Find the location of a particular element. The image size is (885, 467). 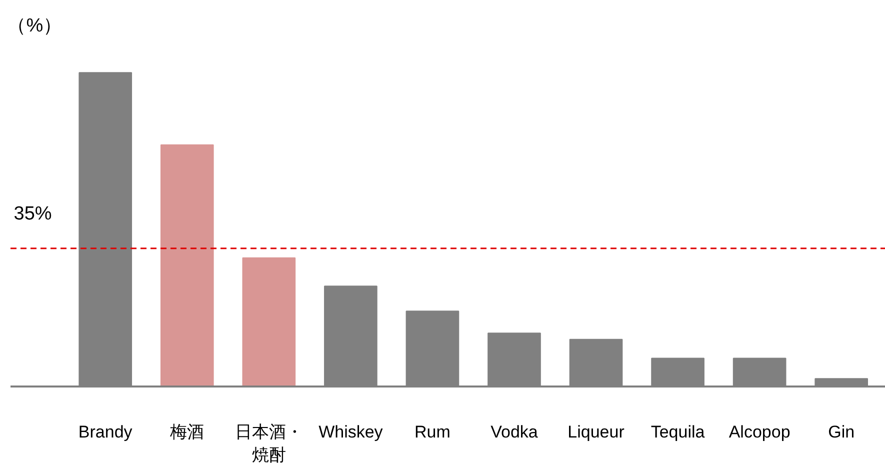

x-tick-label: Alcopop is located at coordinates (759, 432).